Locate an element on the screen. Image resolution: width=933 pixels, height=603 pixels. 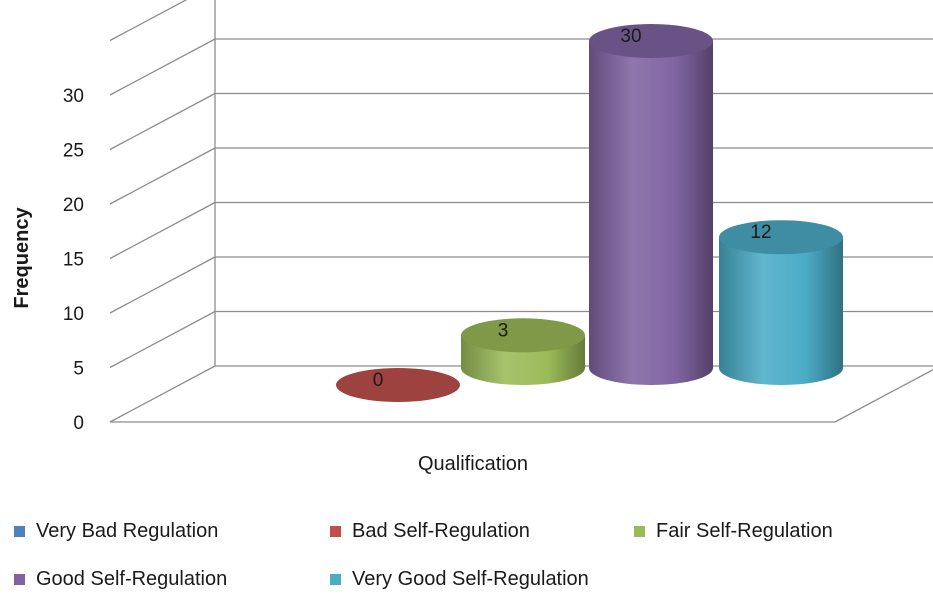
y-tick-label: 25 is located at coordinates (73, 151).